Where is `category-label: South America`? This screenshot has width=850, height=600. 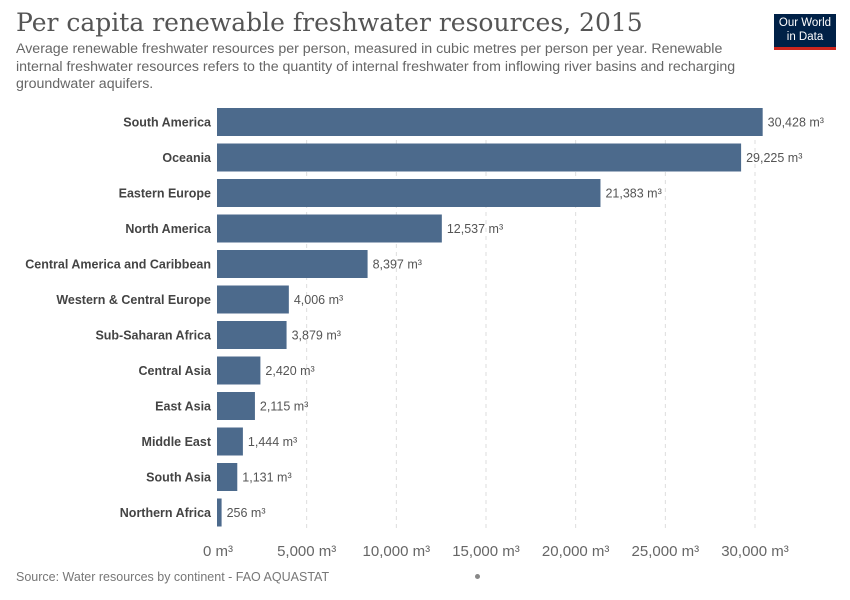
category-label: South America is located at coordinates (167, 123).